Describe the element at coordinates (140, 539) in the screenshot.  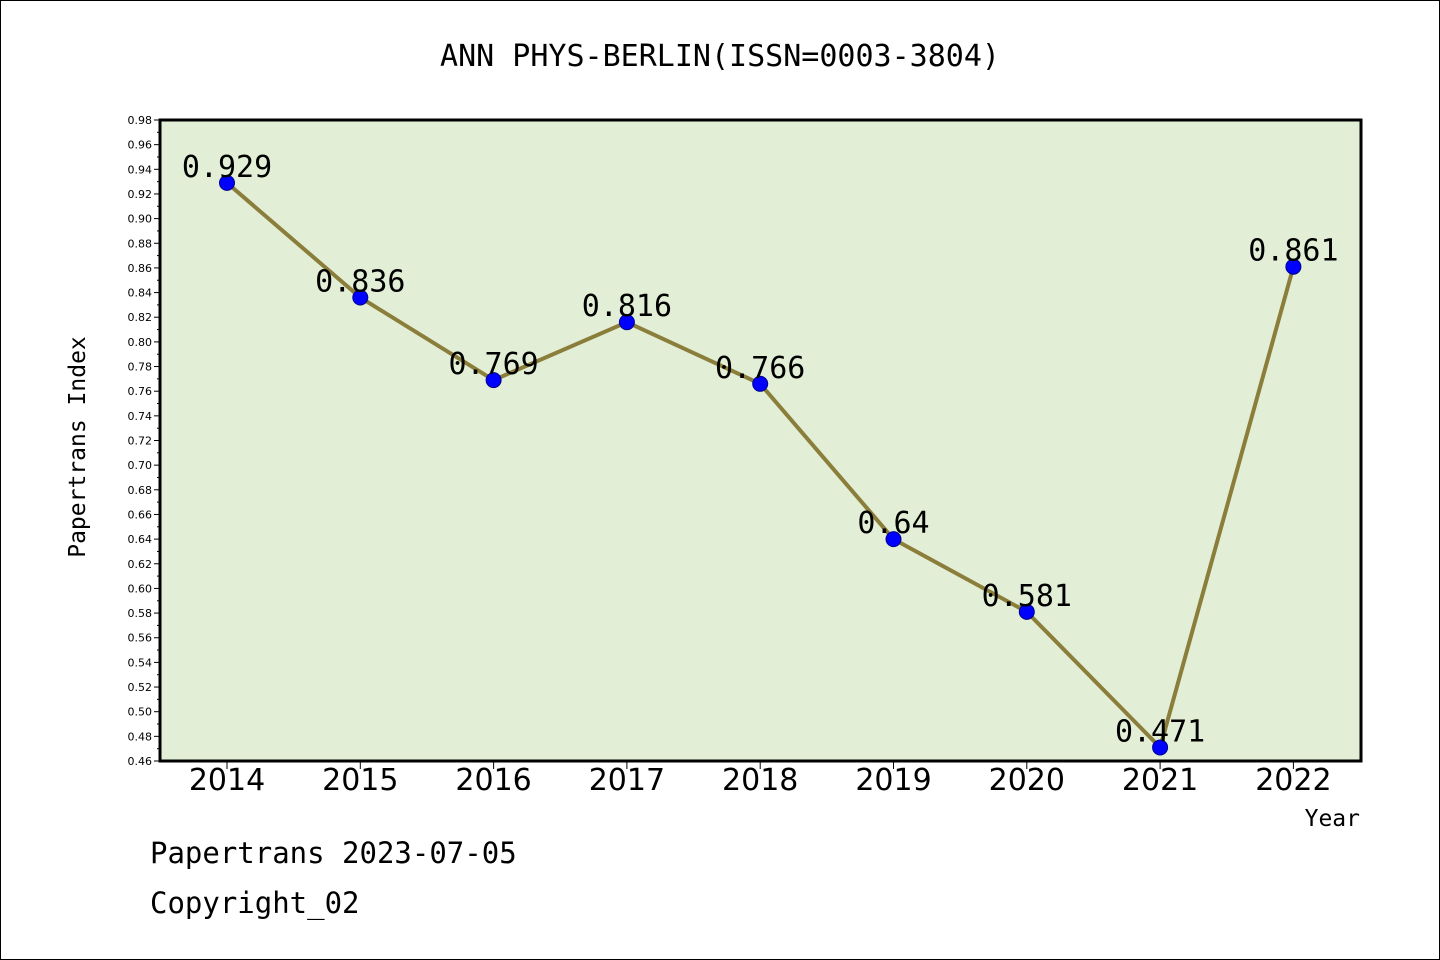
I see `y-tick-label: 0.64` at that location.